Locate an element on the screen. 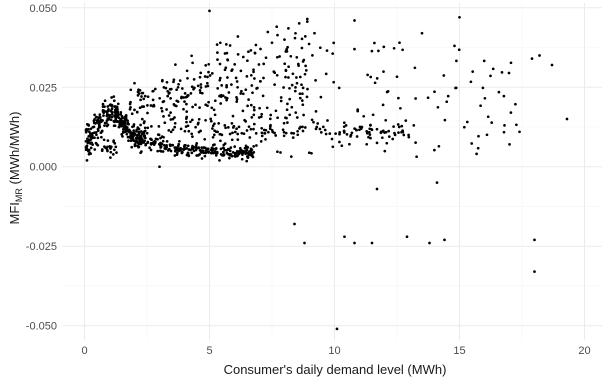 The width and height of the screenshot is (608, 381). x-tick-label: 15 is located at coordinates (459, 351).